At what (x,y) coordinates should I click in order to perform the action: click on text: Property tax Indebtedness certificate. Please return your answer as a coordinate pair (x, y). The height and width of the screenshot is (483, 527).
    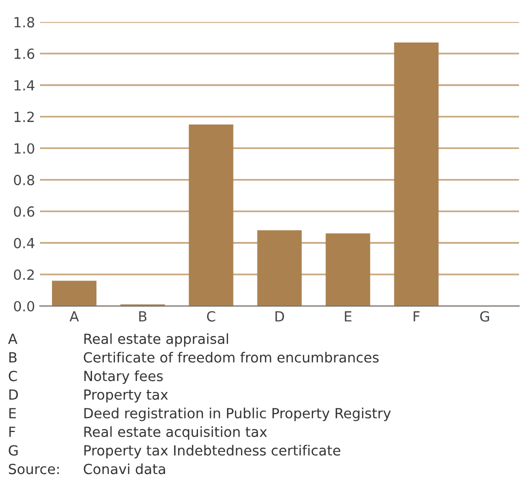
    Looking at the image, I should click on (212, 451).